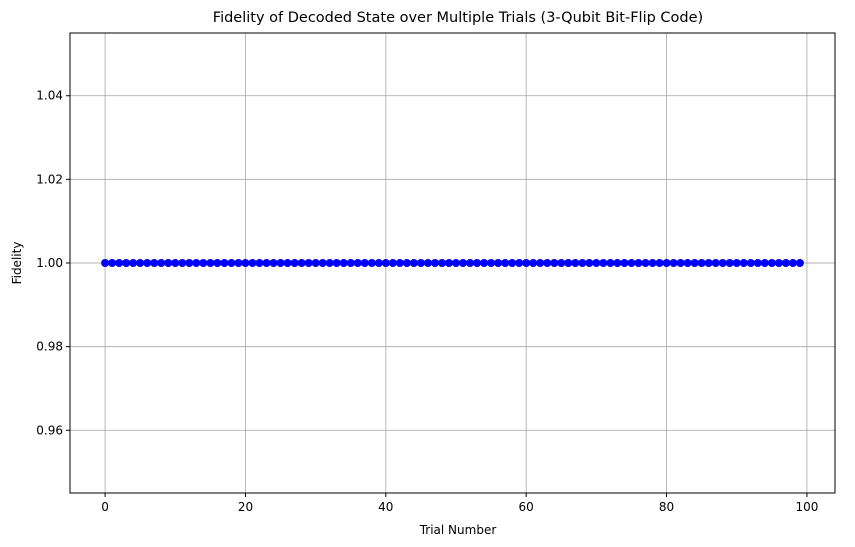 Image resolution: width=855 pixels, height=547 pixels. What do you see at coordinates (105, 507) in the screenshot?
I see `x-tick-label: 0` at bounding box center [105, 507].